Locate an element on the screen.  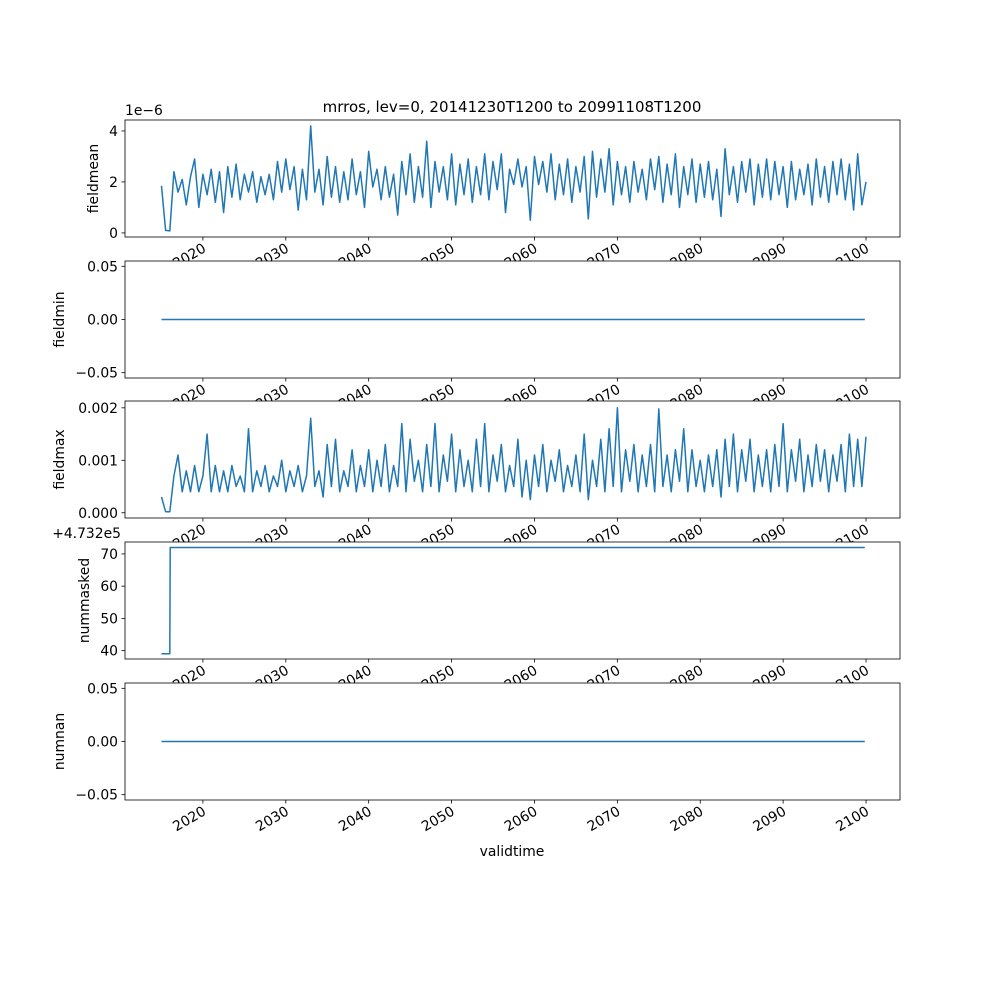
y-tick-label: 2 is located at coordinates (113, 183).